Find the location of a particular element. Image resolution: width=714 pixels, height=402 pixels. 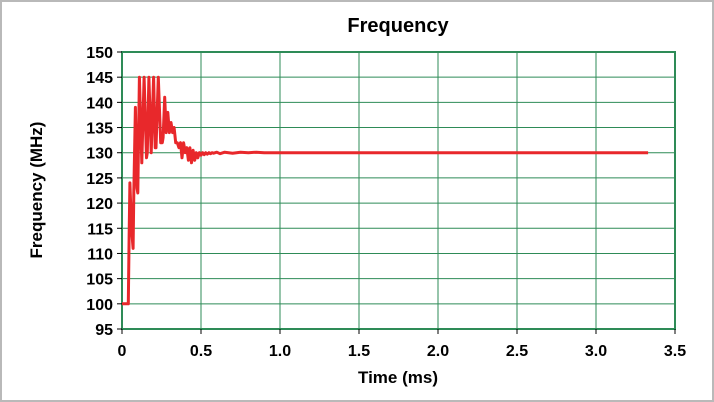

y-tick-label: 140 is located at coordinates (99, 103).